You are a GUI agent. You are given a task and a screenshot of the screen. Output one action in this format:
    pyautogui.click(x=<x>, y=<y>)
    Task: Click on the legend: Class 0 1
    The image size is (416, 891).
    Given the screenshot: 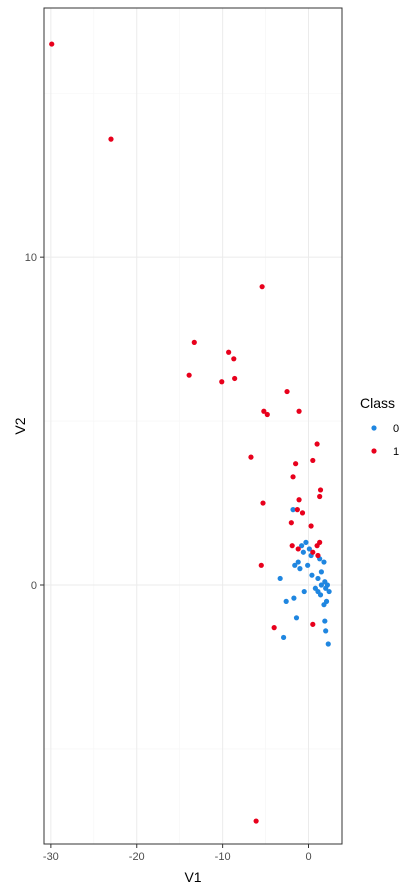 What is the action you would take?
    pyautogui.click(x=379, y=426)
    